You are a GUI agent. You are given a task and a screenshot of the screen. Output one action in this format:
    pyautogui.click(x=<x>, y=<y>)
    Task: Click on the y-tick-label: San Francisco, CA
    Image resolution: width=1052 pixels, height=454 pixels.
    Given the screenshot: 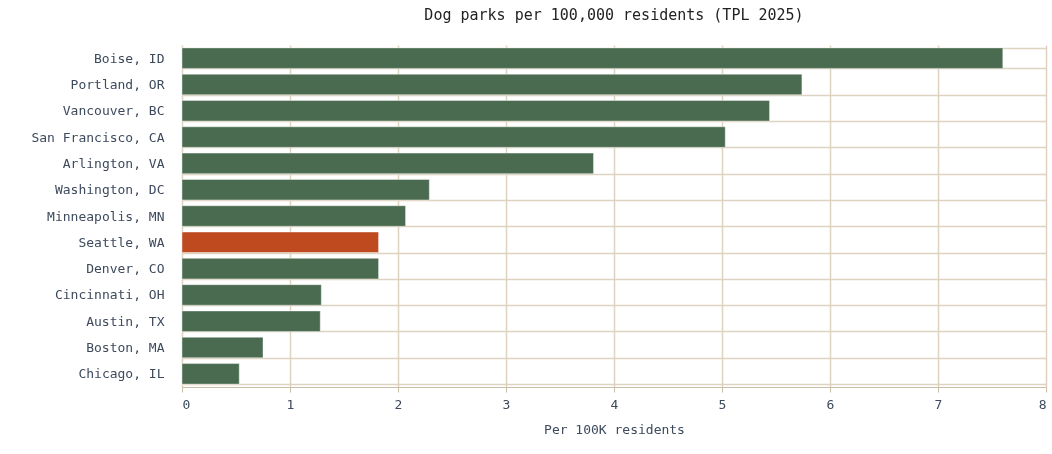 What is the action you would take?
    pyautogui.click(x=98, y=137)
    